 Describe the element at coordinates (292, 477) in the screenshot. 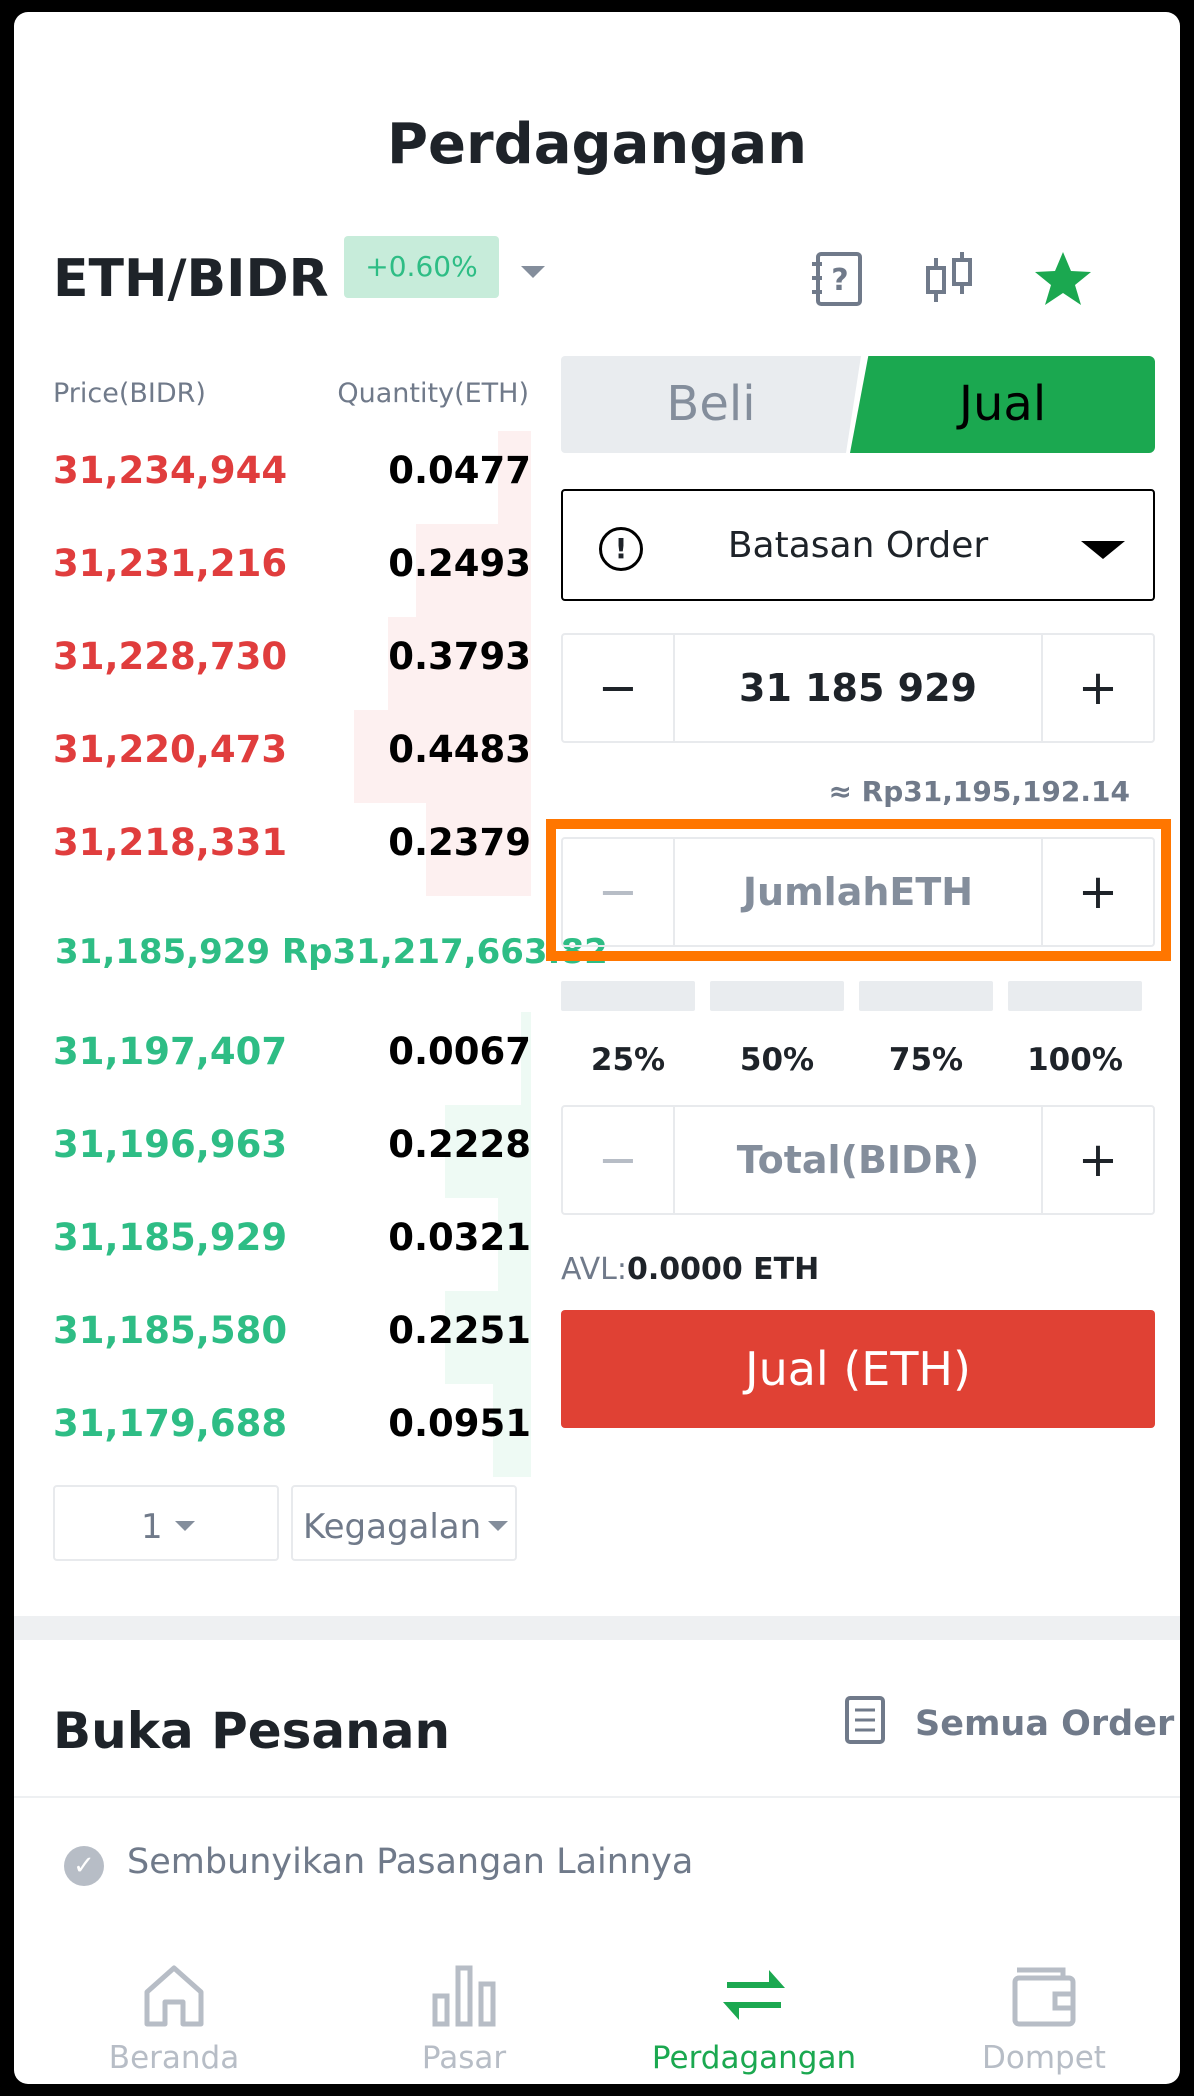

I see `ask-row: 31,234,944 0.0477` at that location.